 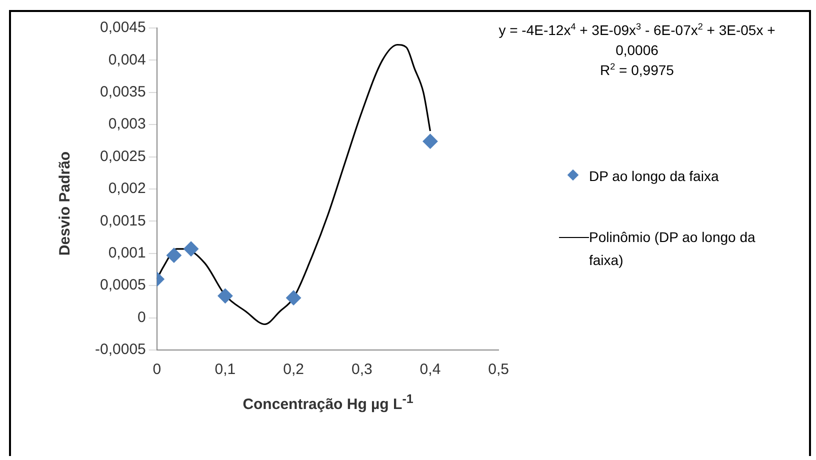 What do you see at coordinates (123, 156) in the screenshot?
I see `y-tick-label: 0,0025` at bounding box center [123, 156].